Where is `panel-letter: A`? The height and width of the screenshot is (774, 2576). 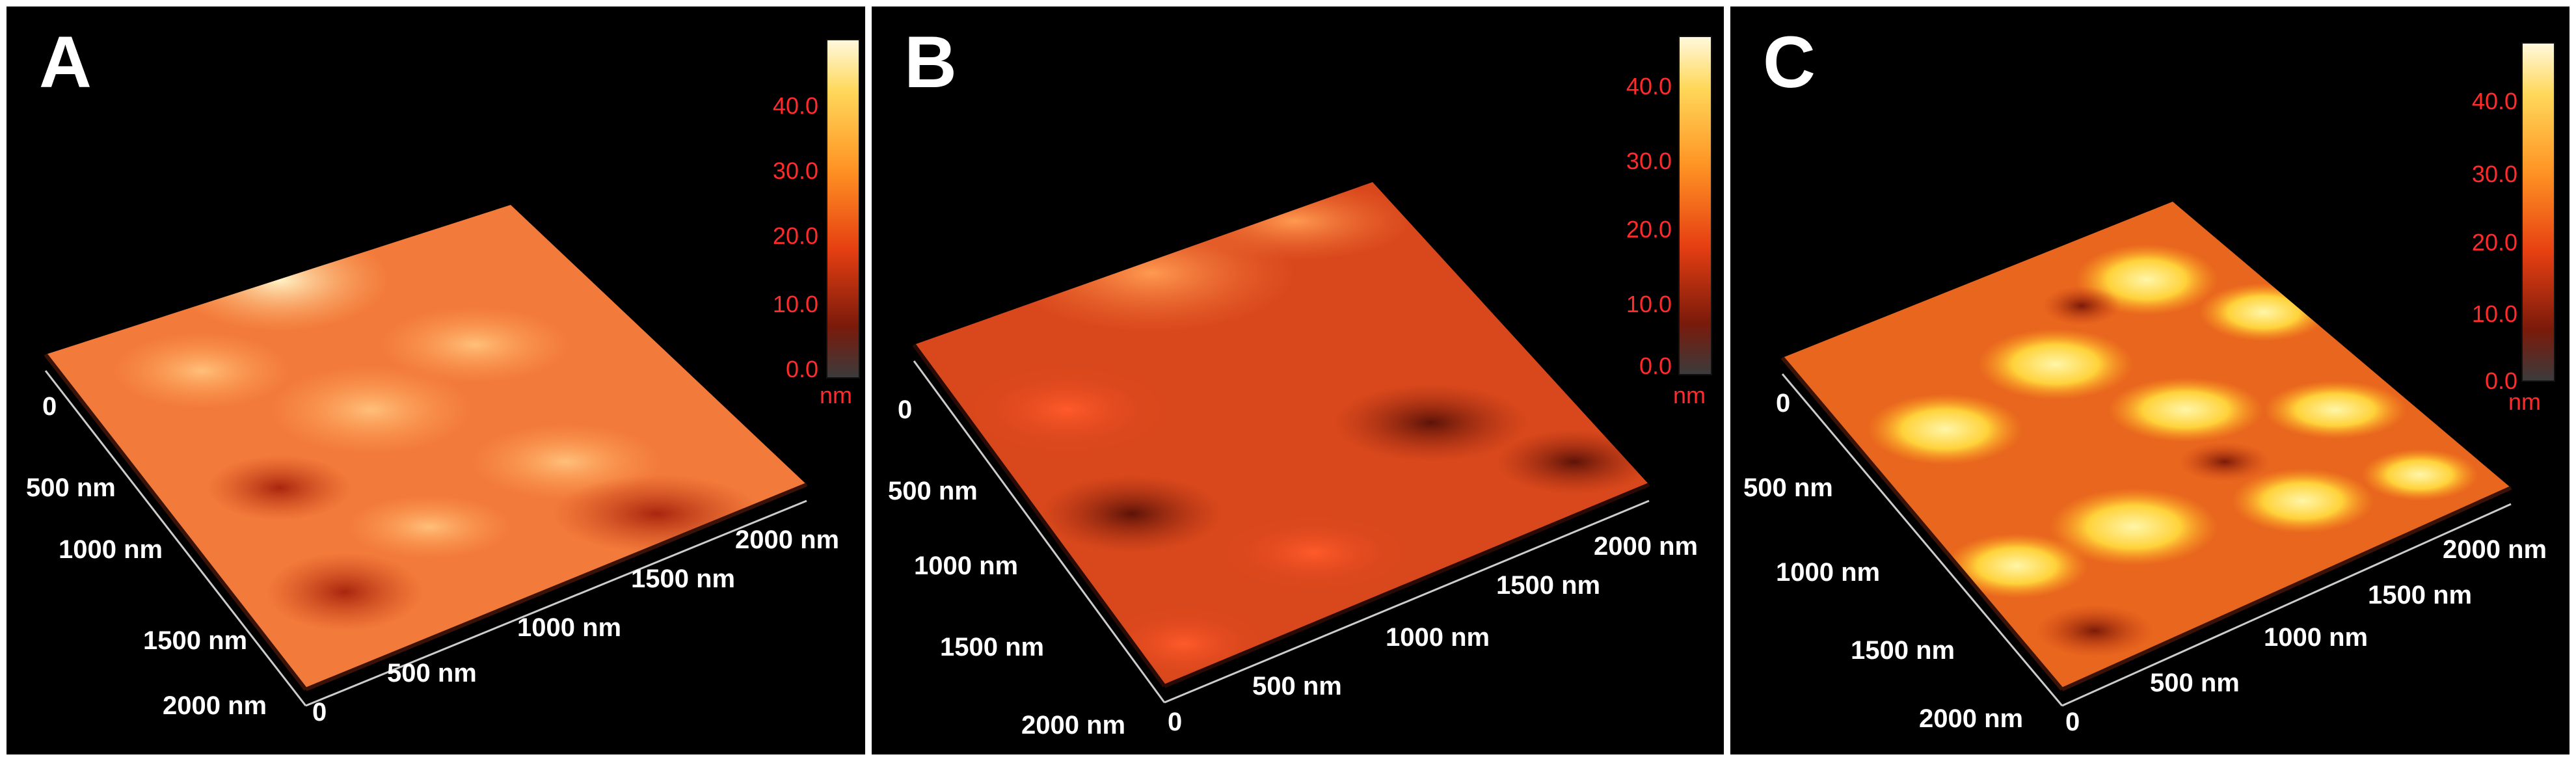 panel-letter: A is located at coordinates (65, 62).